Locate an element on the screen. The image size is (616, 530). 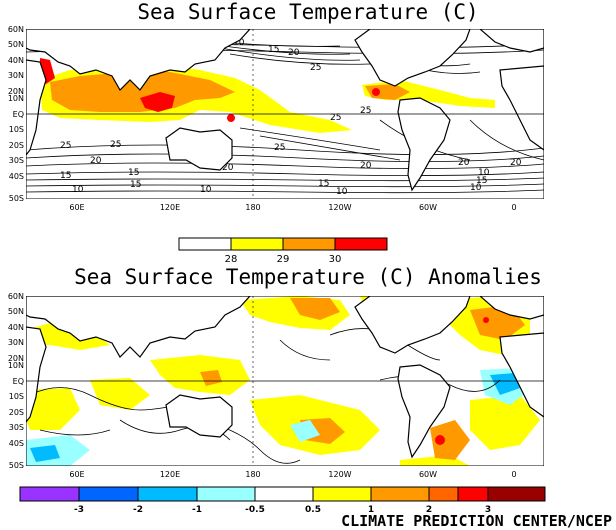
lon-label: 60W is located at coordinates (428, 207).